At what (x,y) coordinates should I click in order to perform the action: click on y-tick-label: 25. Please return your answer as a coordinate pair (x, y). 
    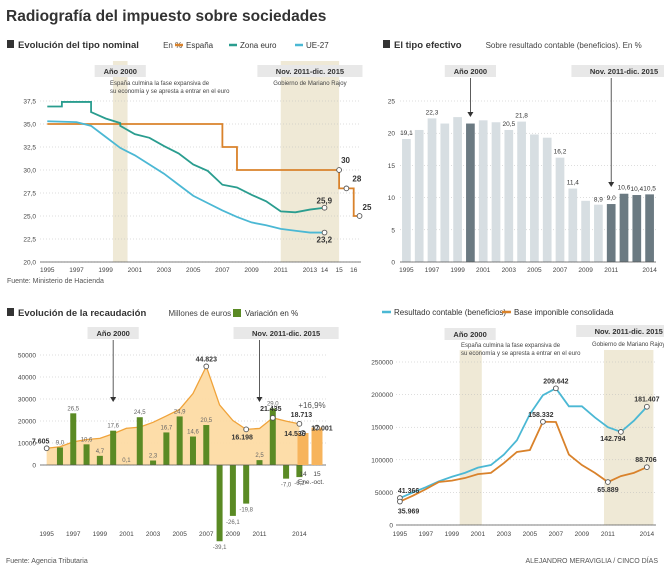
    Looking at the image, I should click on (392, 102).